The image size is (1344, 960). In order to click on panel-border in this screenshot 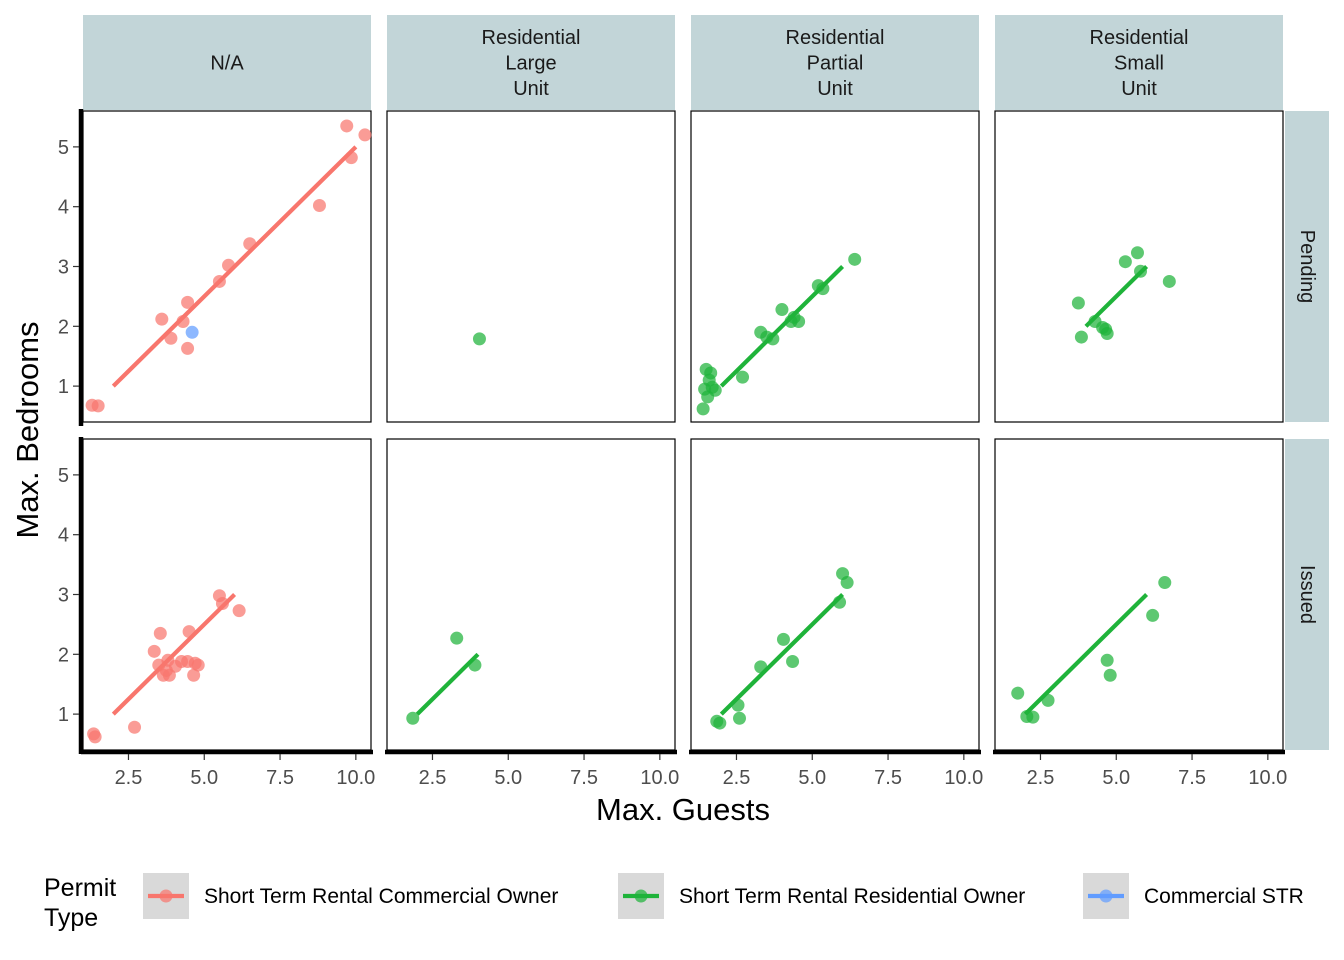, I will do `click(531, 266)`.